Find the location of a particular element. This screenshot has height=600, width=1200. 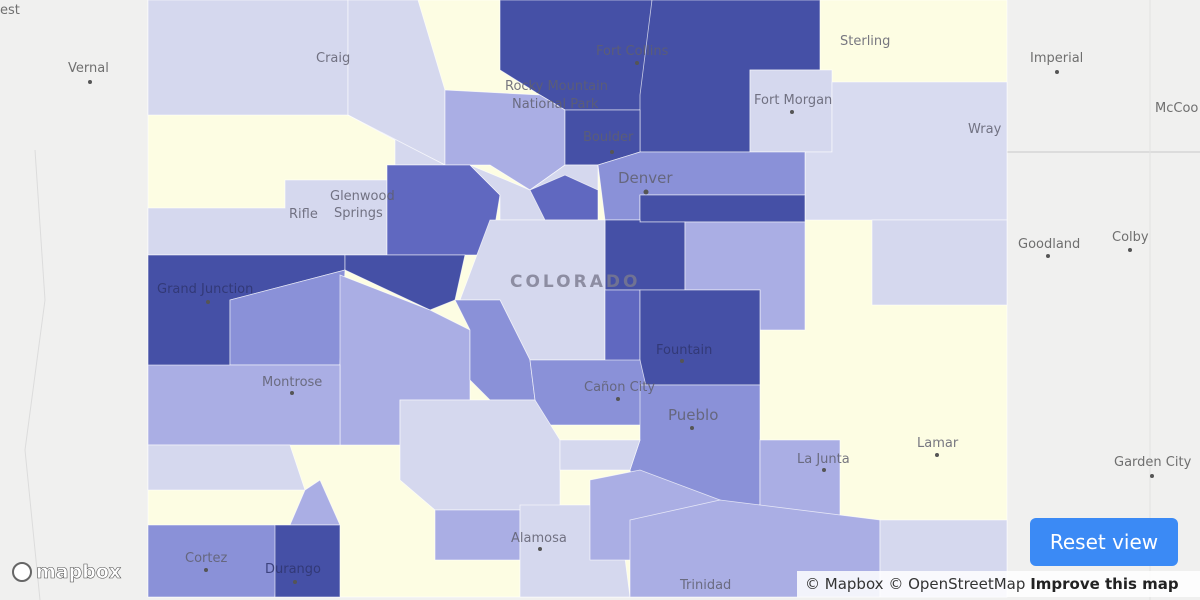

place-label: Goodland is located at coordinates (1049, 244).